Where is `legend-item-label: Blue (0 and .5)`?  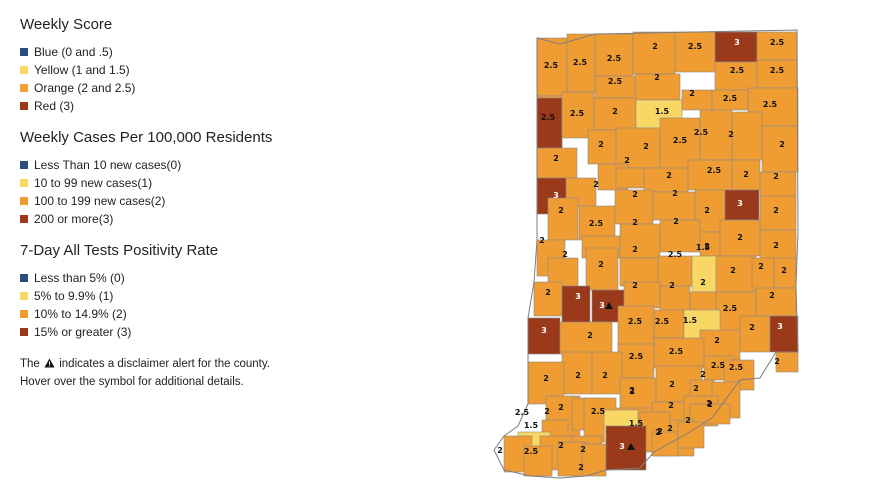
legend-item-label: Blue (0 and .5) is located at coordinates (73, 52).